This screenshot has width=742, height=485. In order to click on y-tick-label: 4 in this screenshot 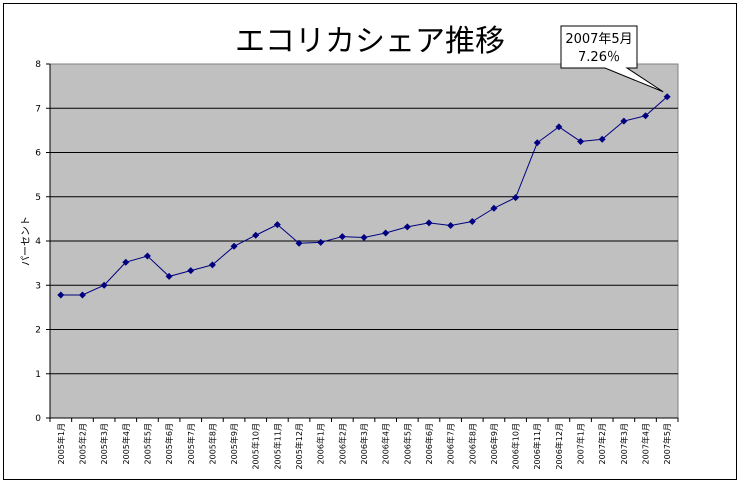, I will do `click(38, 242)`.